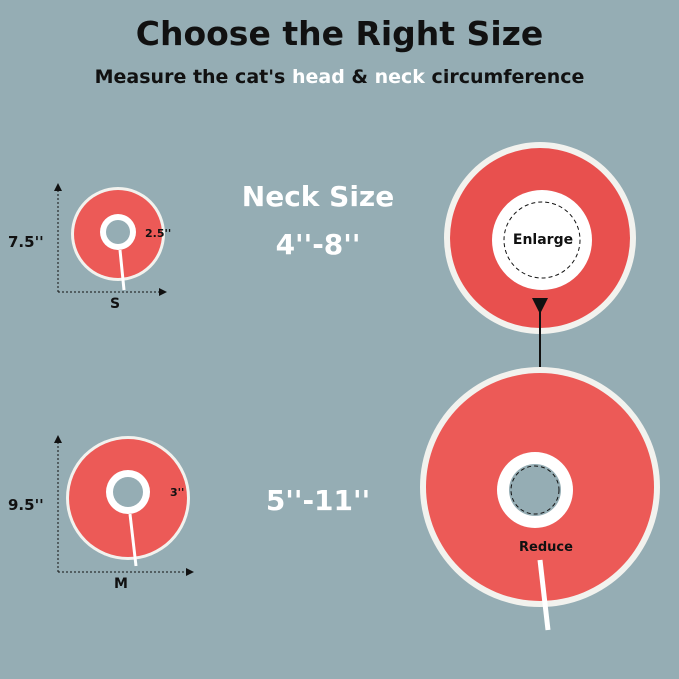 Image resolution: width=679 pixels, height=679 pixels. I want to click on reduce-label: Reduce, so click(546, 547).